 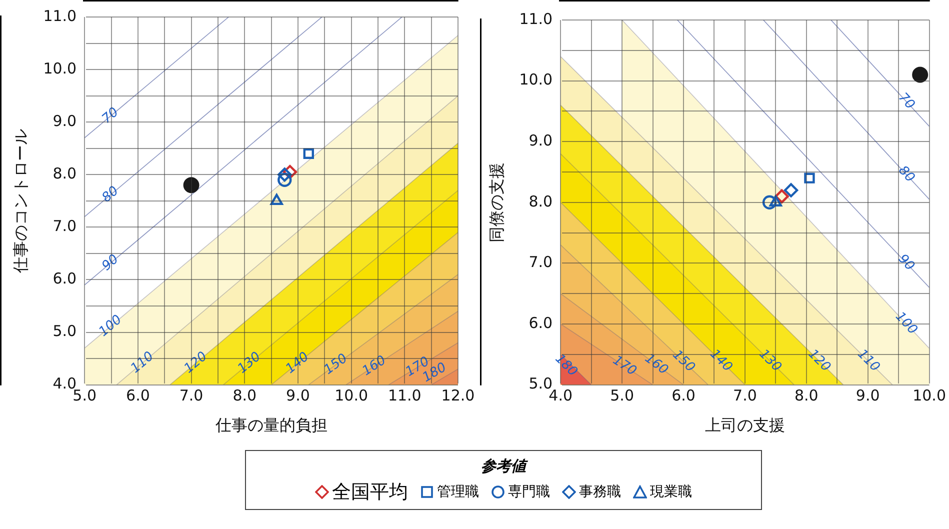 What do you see at coordinates (20, 201) in the screenshot?
I see `y-axis-title: 仕事のコントロール` at bounding box center [20, 201].